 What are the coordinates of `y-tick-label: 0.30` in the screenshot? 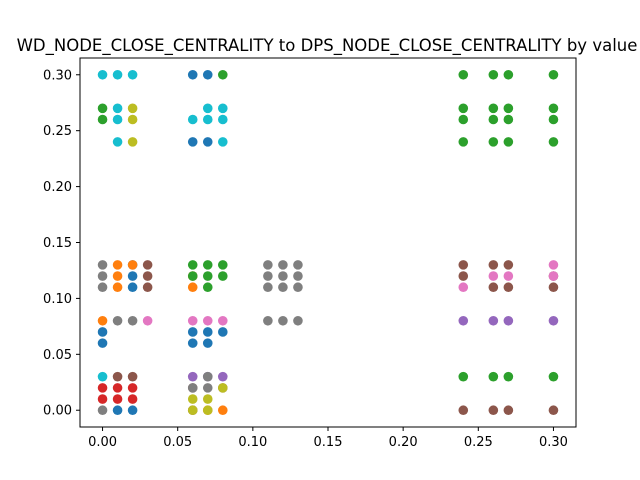 It's located at (57, 75).